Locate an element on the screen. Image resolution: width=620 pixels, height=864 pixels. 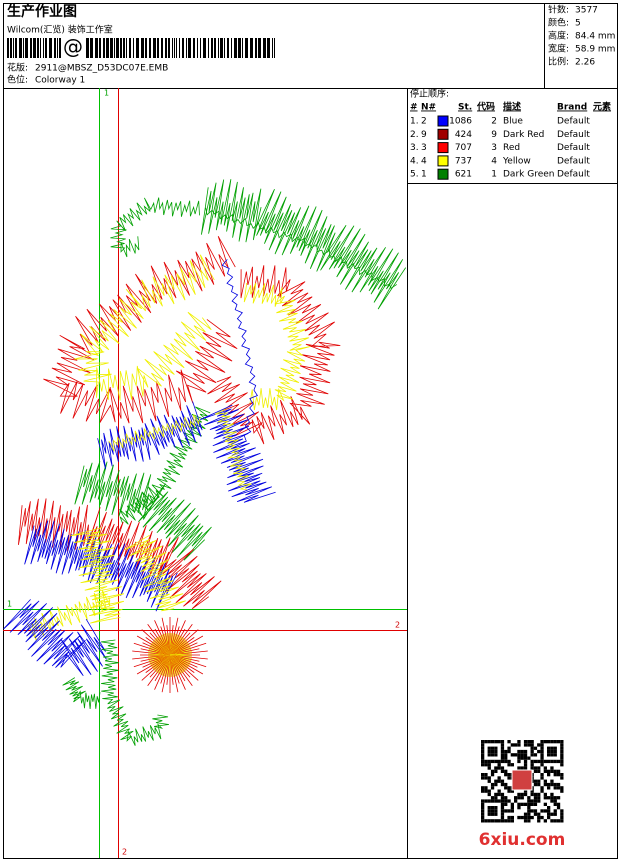
row-index: 1. is located at coordinates (414, 122).